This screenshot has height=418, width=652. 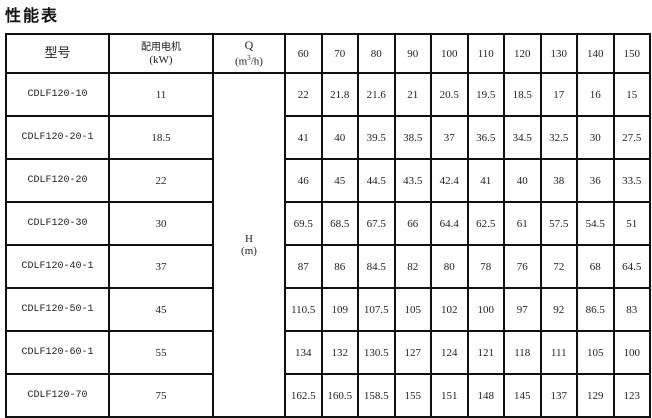 What do you see at coordinates (339, 94) in the screenshot?
I see `head-value-cell: 21.8` at bounding box center [339, 94].